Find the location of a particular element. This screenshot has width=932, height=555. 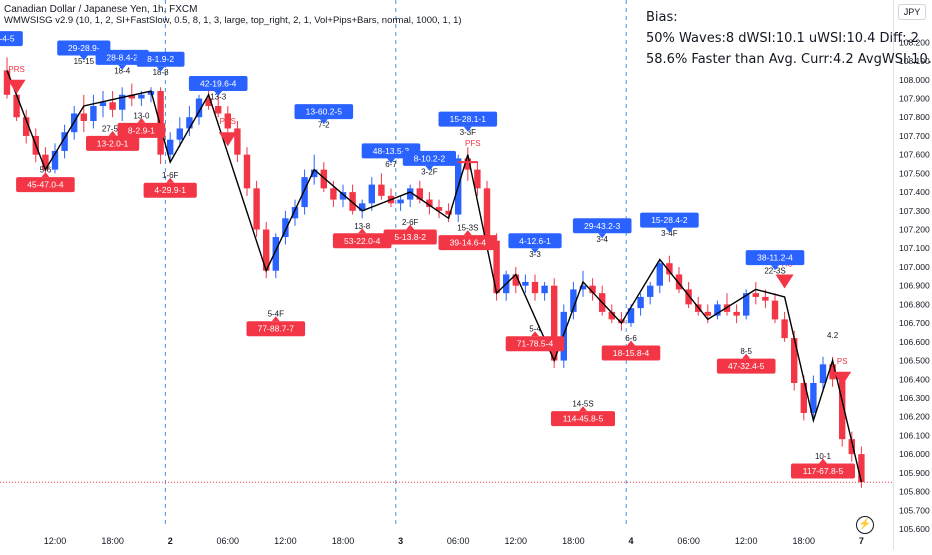

y-tick-label: 107.700 is located at coordinates (914, 136).